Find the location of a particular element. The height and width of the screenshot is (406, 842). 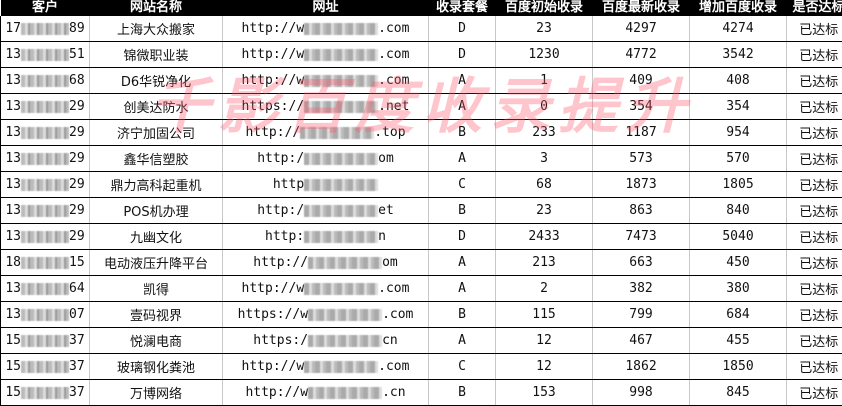

url-cell: http:/ om is located at coordinates (326, 159).